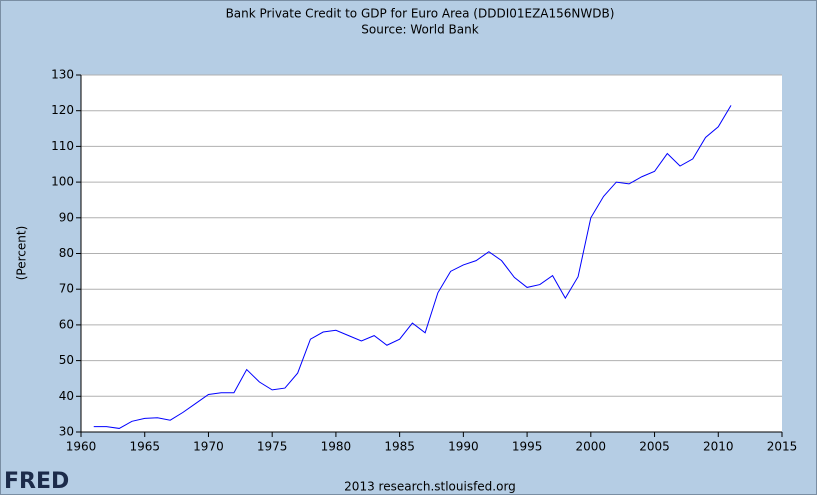 Image resolution: width=817 pixels, height=495 pixels. Describe the element at coordinates (66, 289) in the screenshot. I see `y-tick-label: 70` at that location.